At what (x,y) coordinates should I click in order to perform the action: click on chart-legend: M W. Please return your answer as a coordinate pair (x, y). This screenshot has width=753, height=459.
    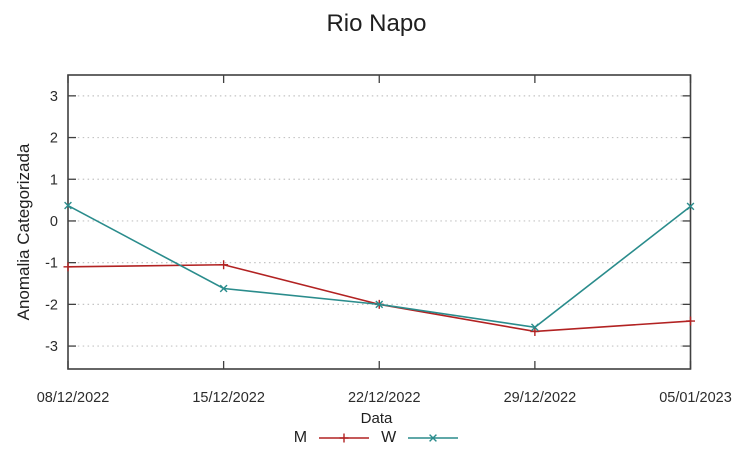
    Looking at the image, I should click on (376, 438).